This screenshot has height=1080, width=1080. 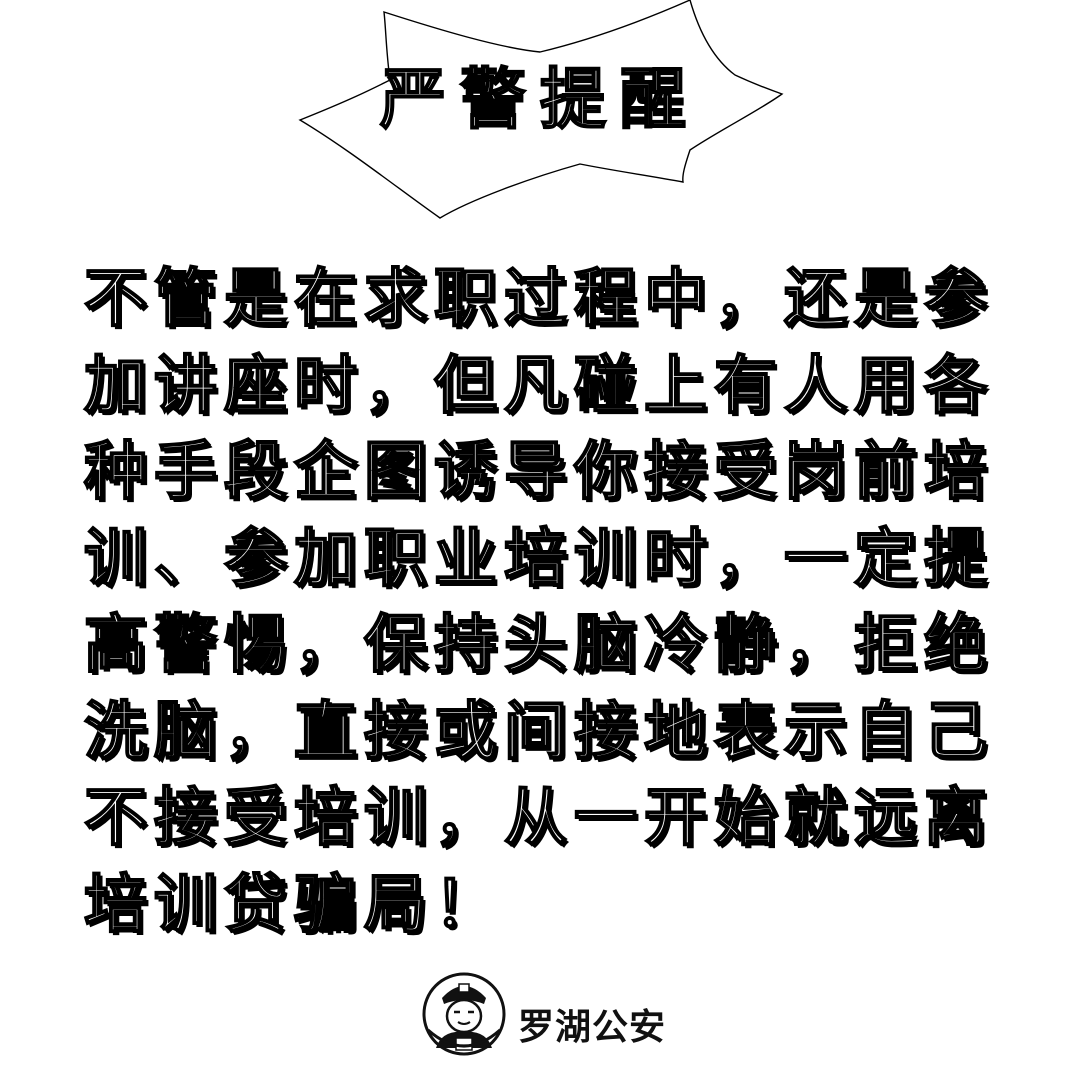 I want to click on banner-title: 严警提醒, so click(x=539, y=99).